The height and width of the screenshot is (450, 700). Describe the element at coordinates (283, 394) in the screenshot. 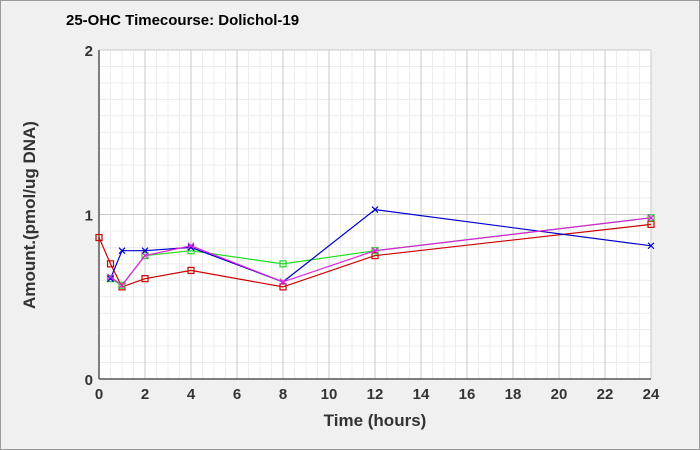

I see `x-tick-label: 8` at that location.